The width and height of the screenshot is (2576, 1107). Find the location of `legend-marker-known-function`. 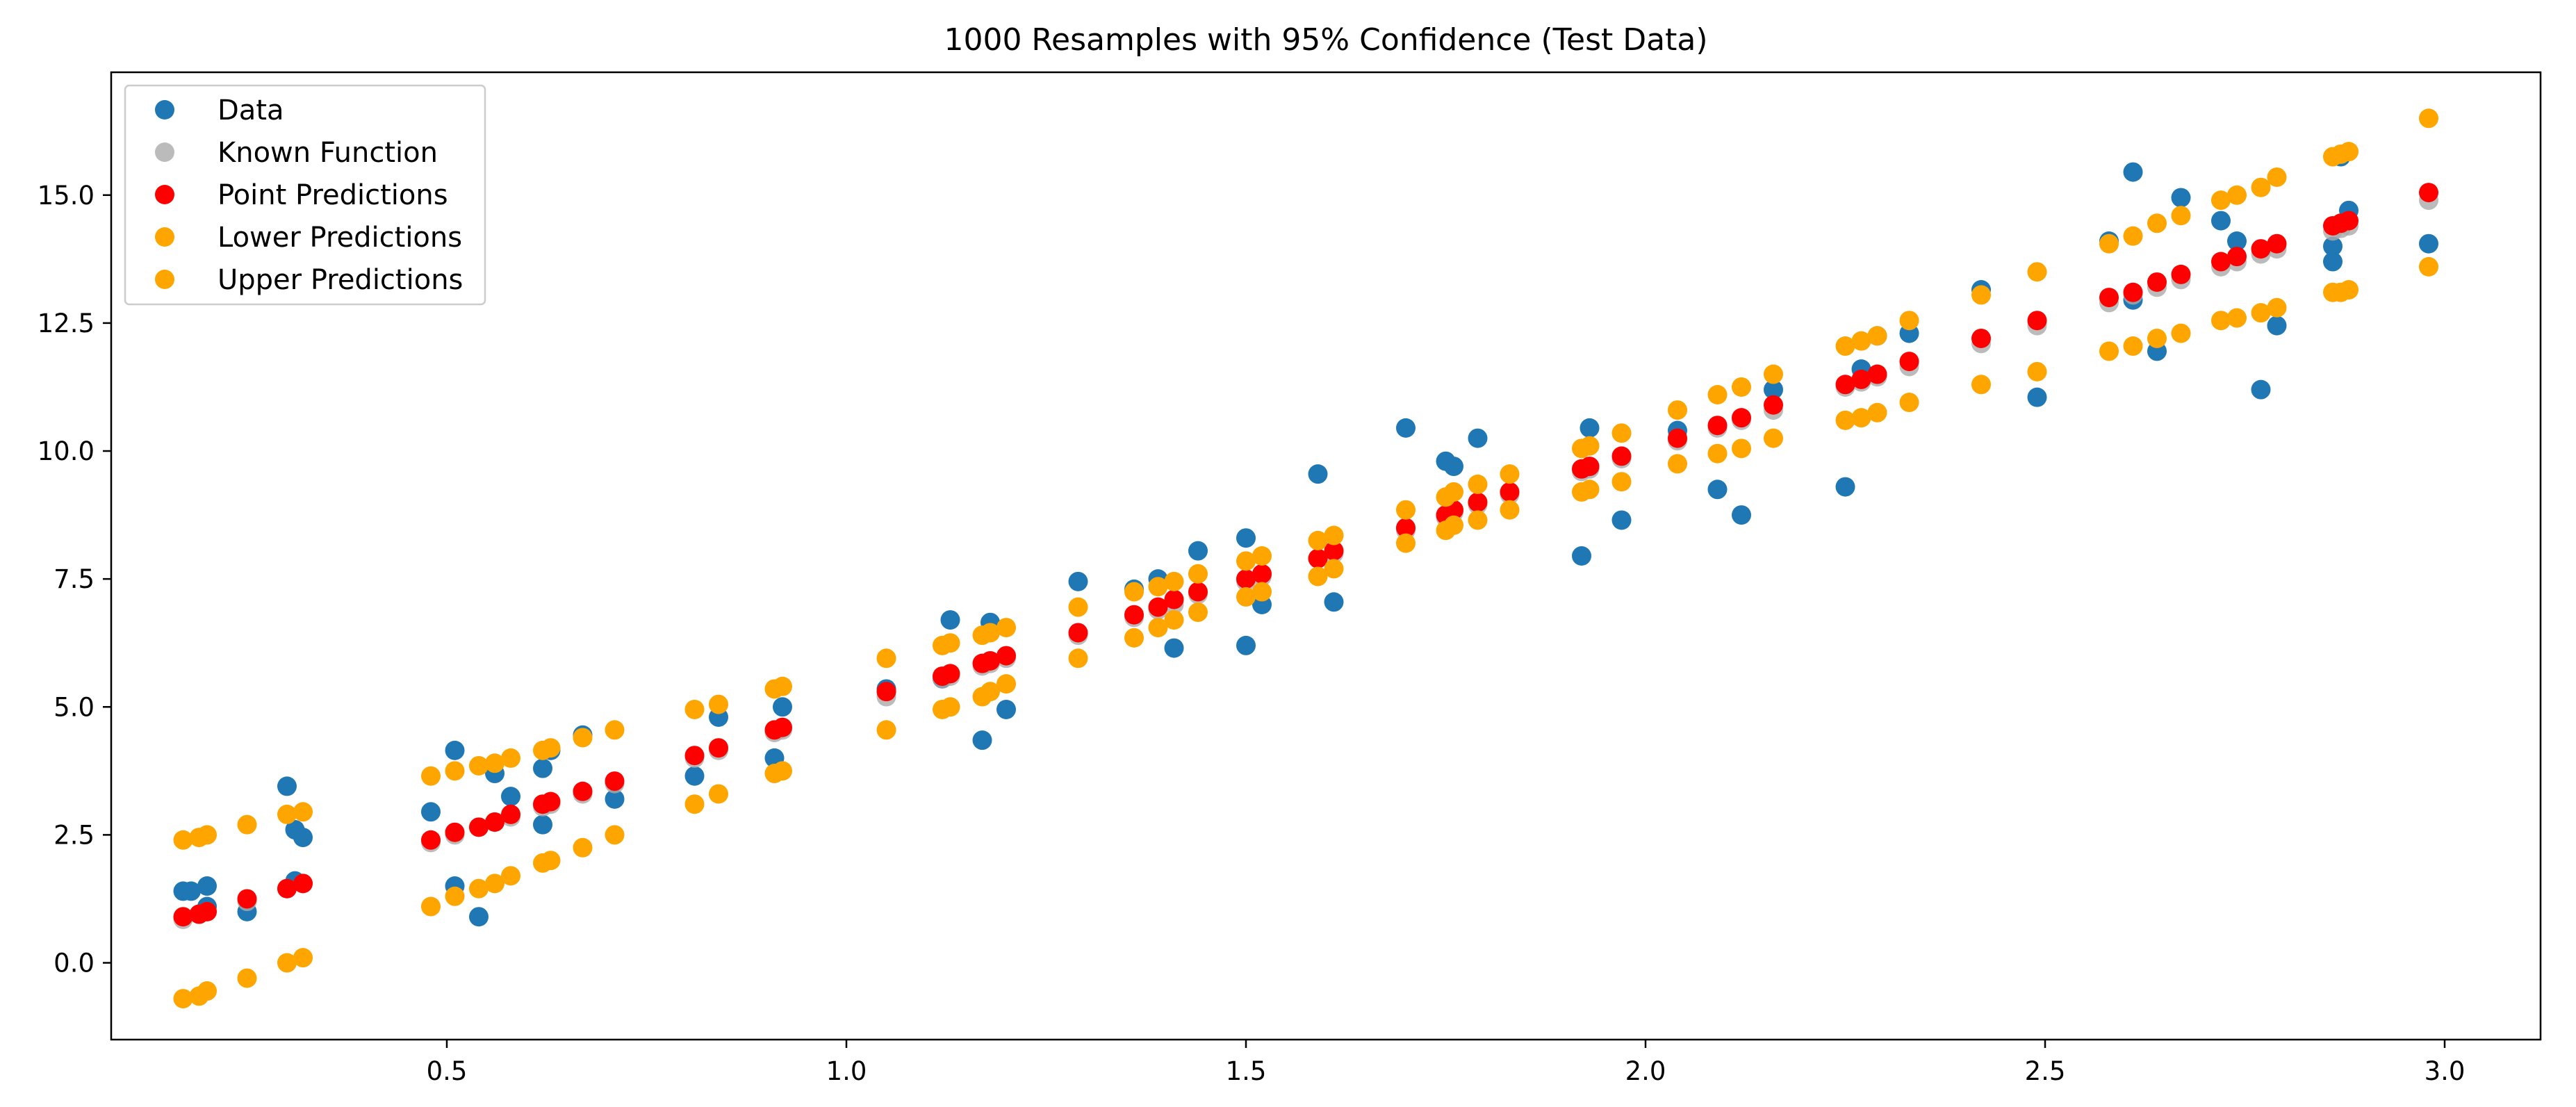

legend-marker-known-function is located at coordinates (164, 152).